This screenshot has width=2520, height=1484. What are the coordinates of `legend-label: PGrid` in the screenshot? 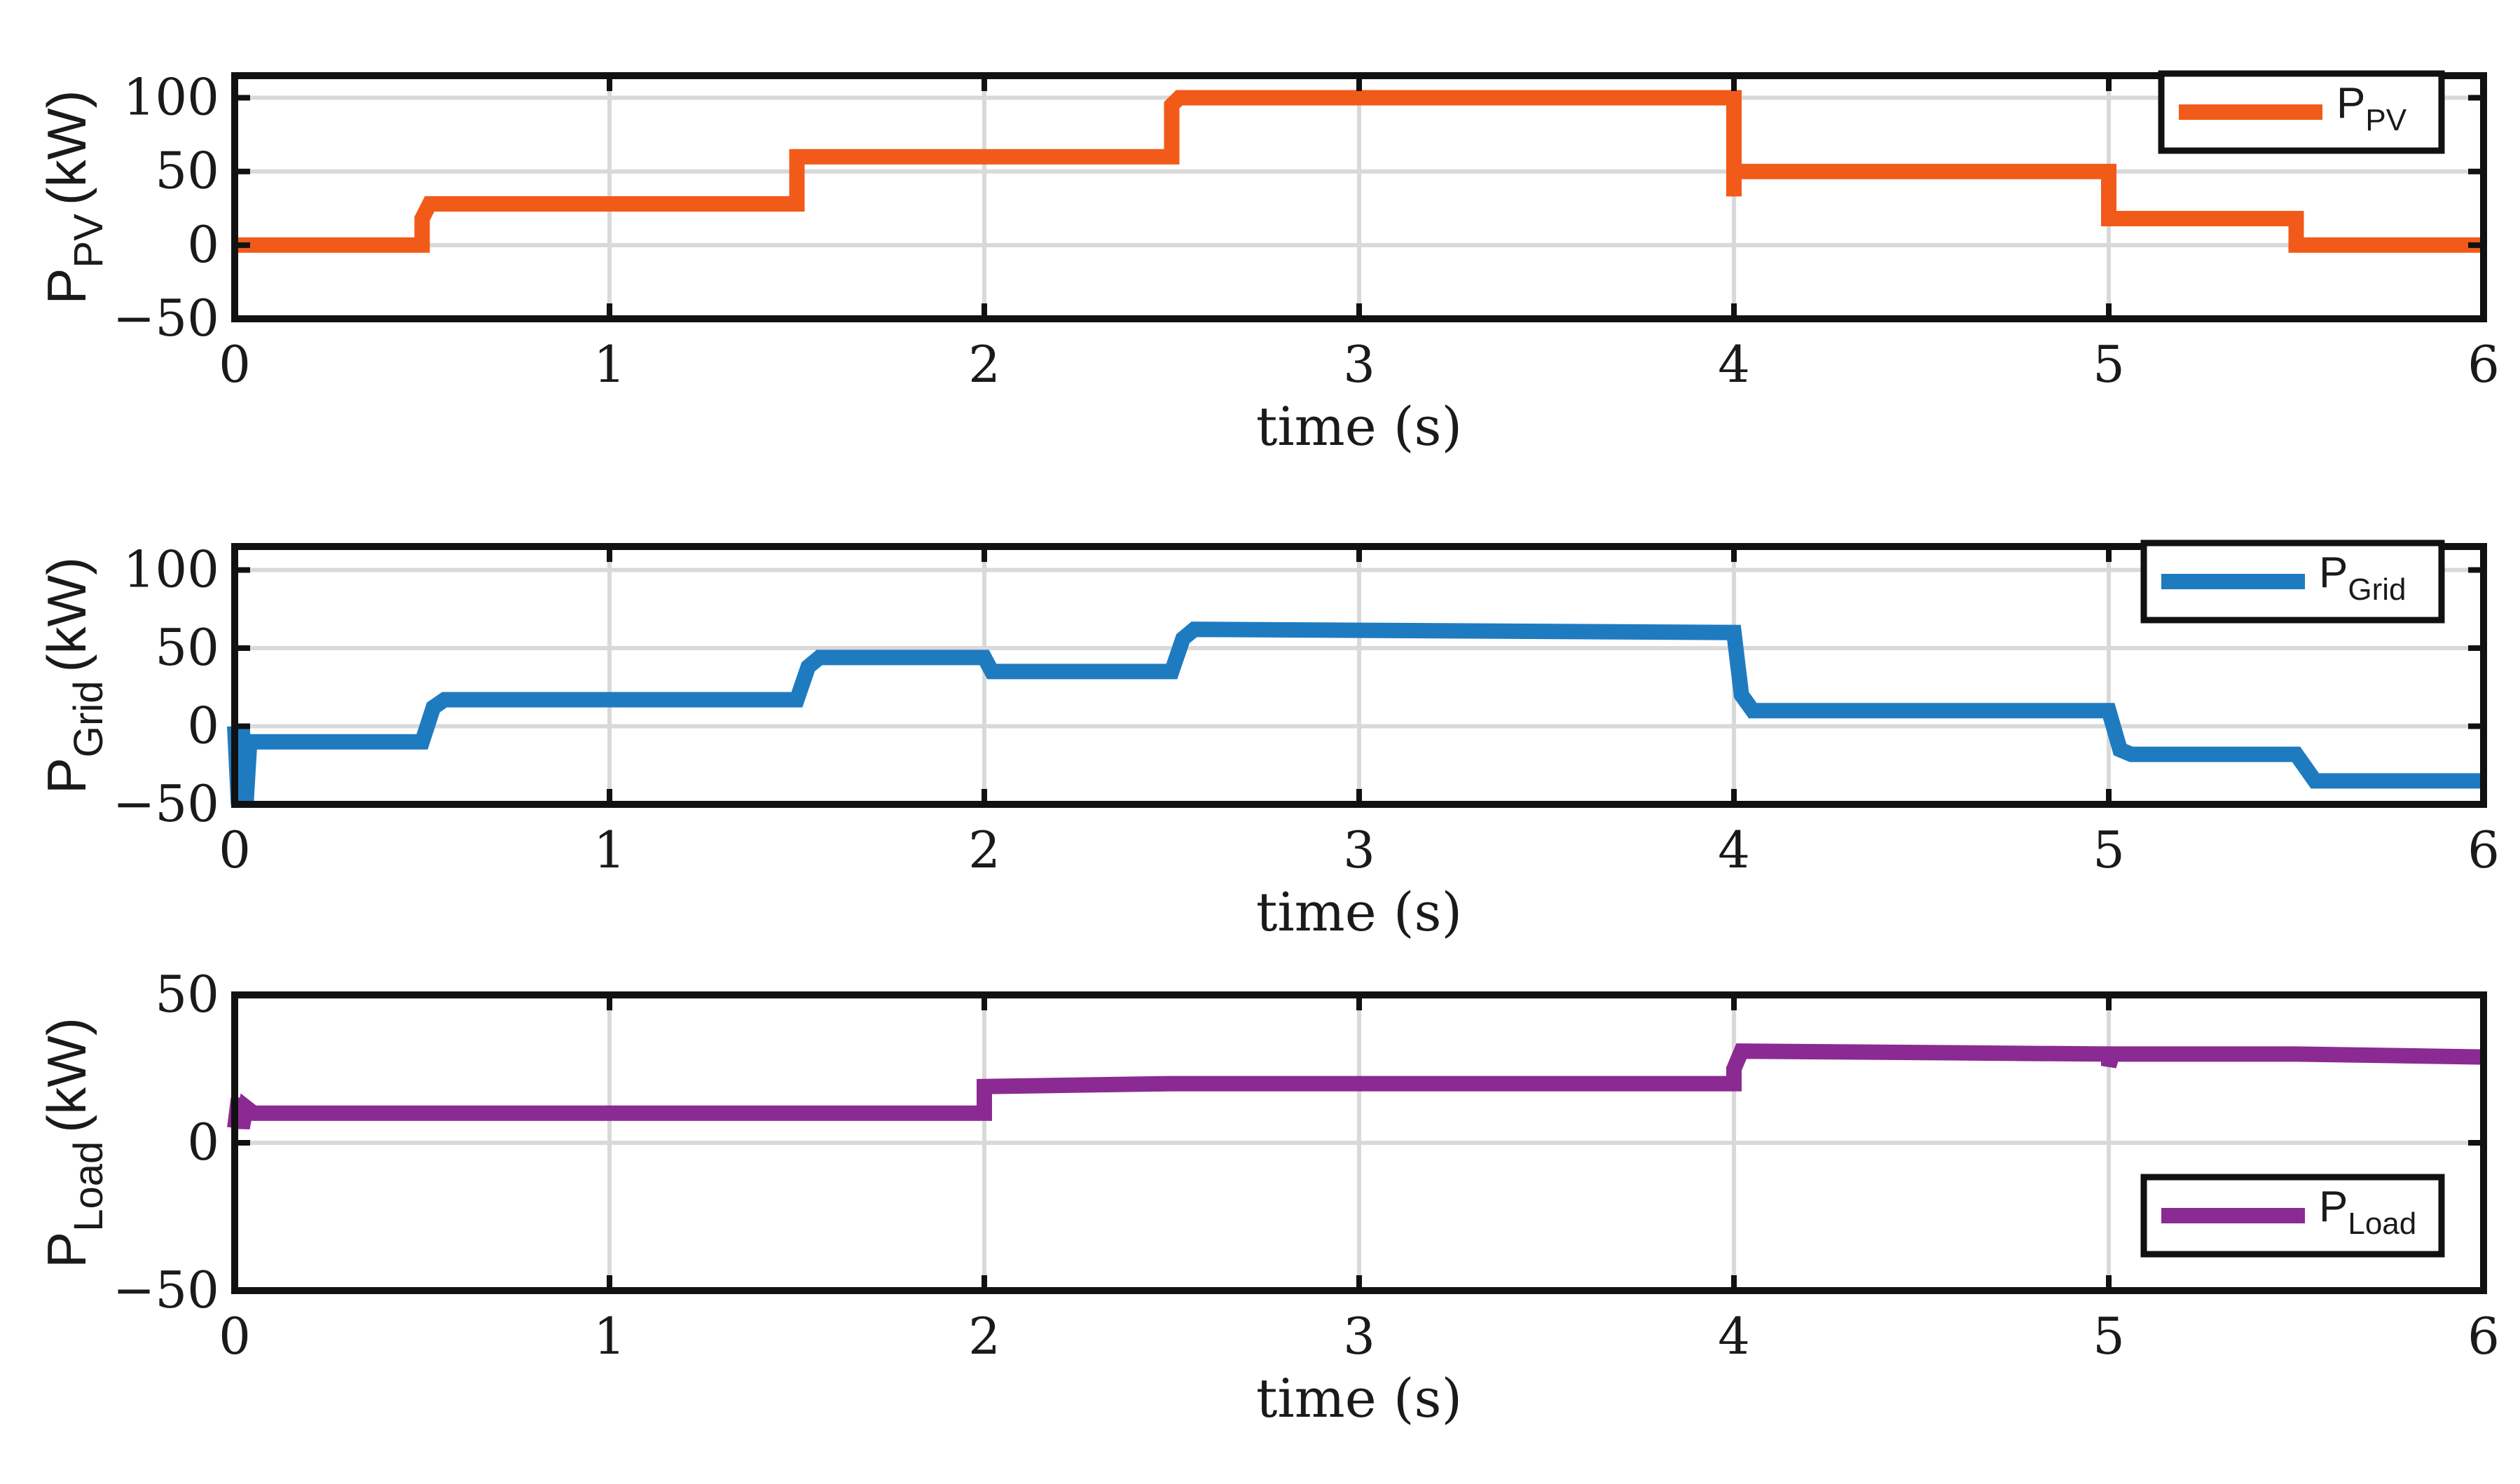 It's located at (2362, 578).